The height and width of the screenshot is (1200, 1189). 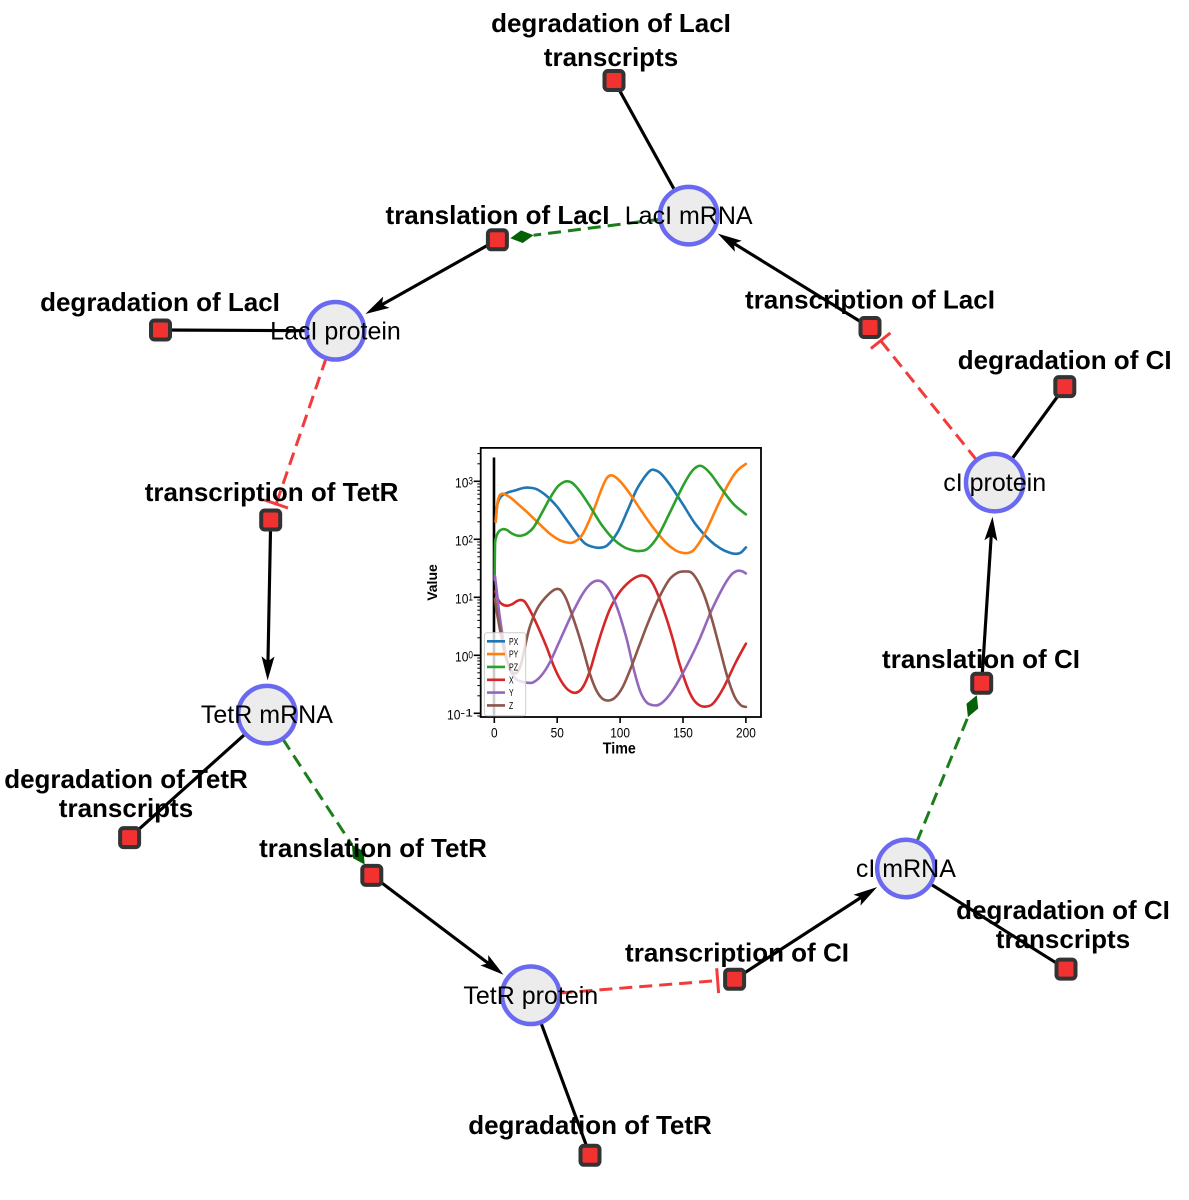 I want to click on svg-text: Y, so click(x=511, y=693).